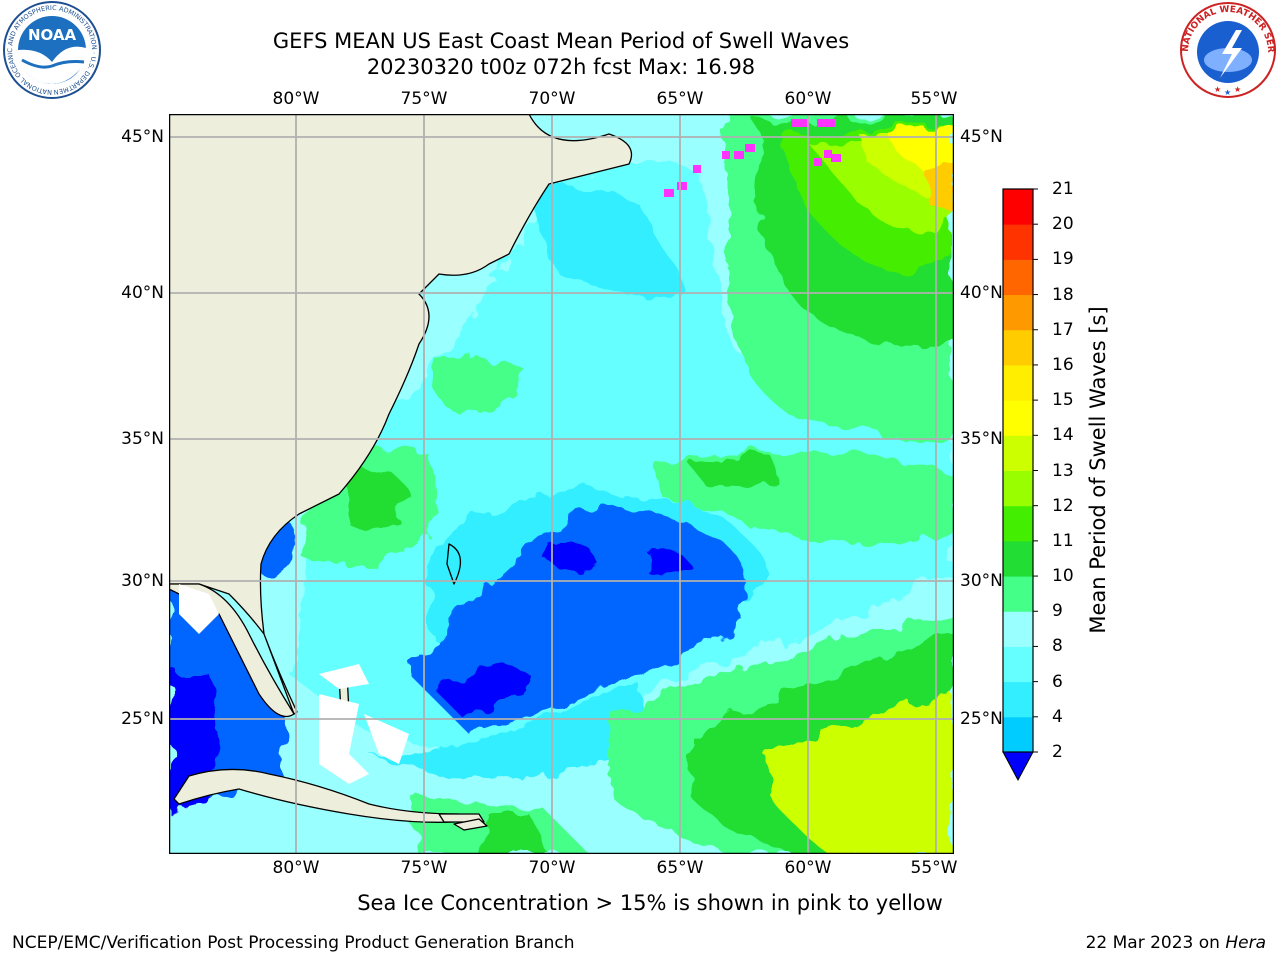 The image size is (1280, 960). What do you see at coordinates (1057, 646) in the screenshot?
I see `colorbar-label: 8` at bounding box center [1057, 646].